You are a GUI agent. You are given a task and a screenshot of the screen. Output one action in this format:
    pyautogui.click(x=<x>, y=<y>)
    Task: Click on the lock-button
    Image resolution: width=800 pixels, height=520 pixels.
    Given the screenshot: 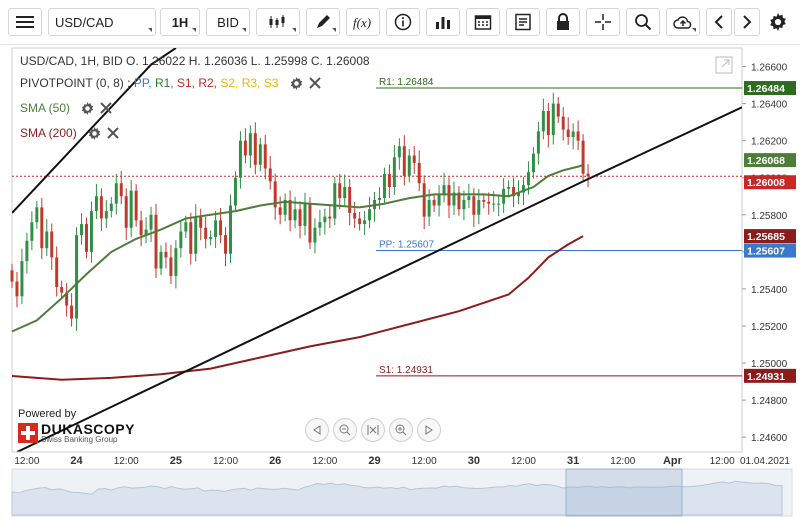 What is the action you would take?
    pyautogui.click(x=563, y=22)
    